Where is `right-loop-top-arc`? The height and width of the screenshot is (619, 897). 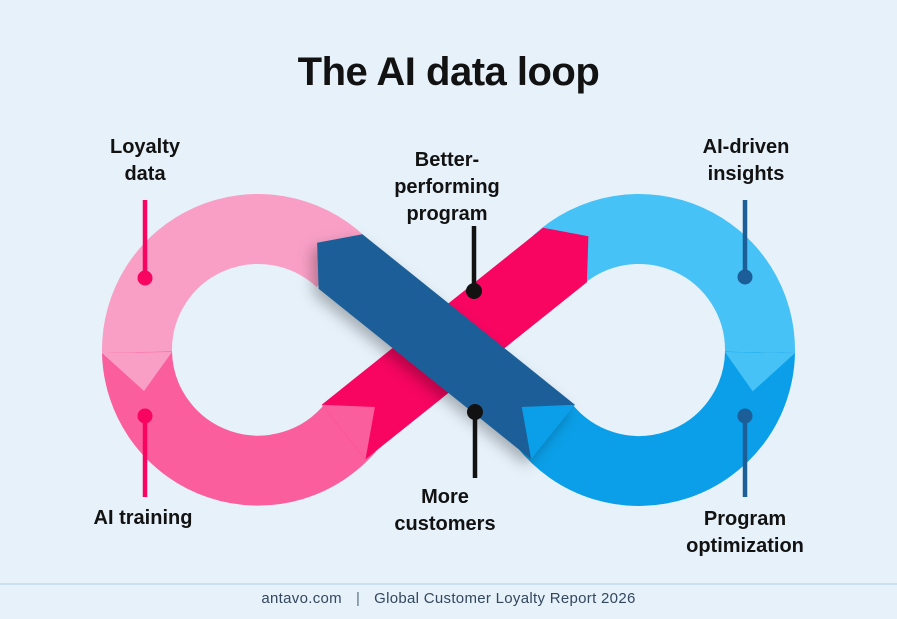
right-loop-top-arc is located at coordinates (663, 273).